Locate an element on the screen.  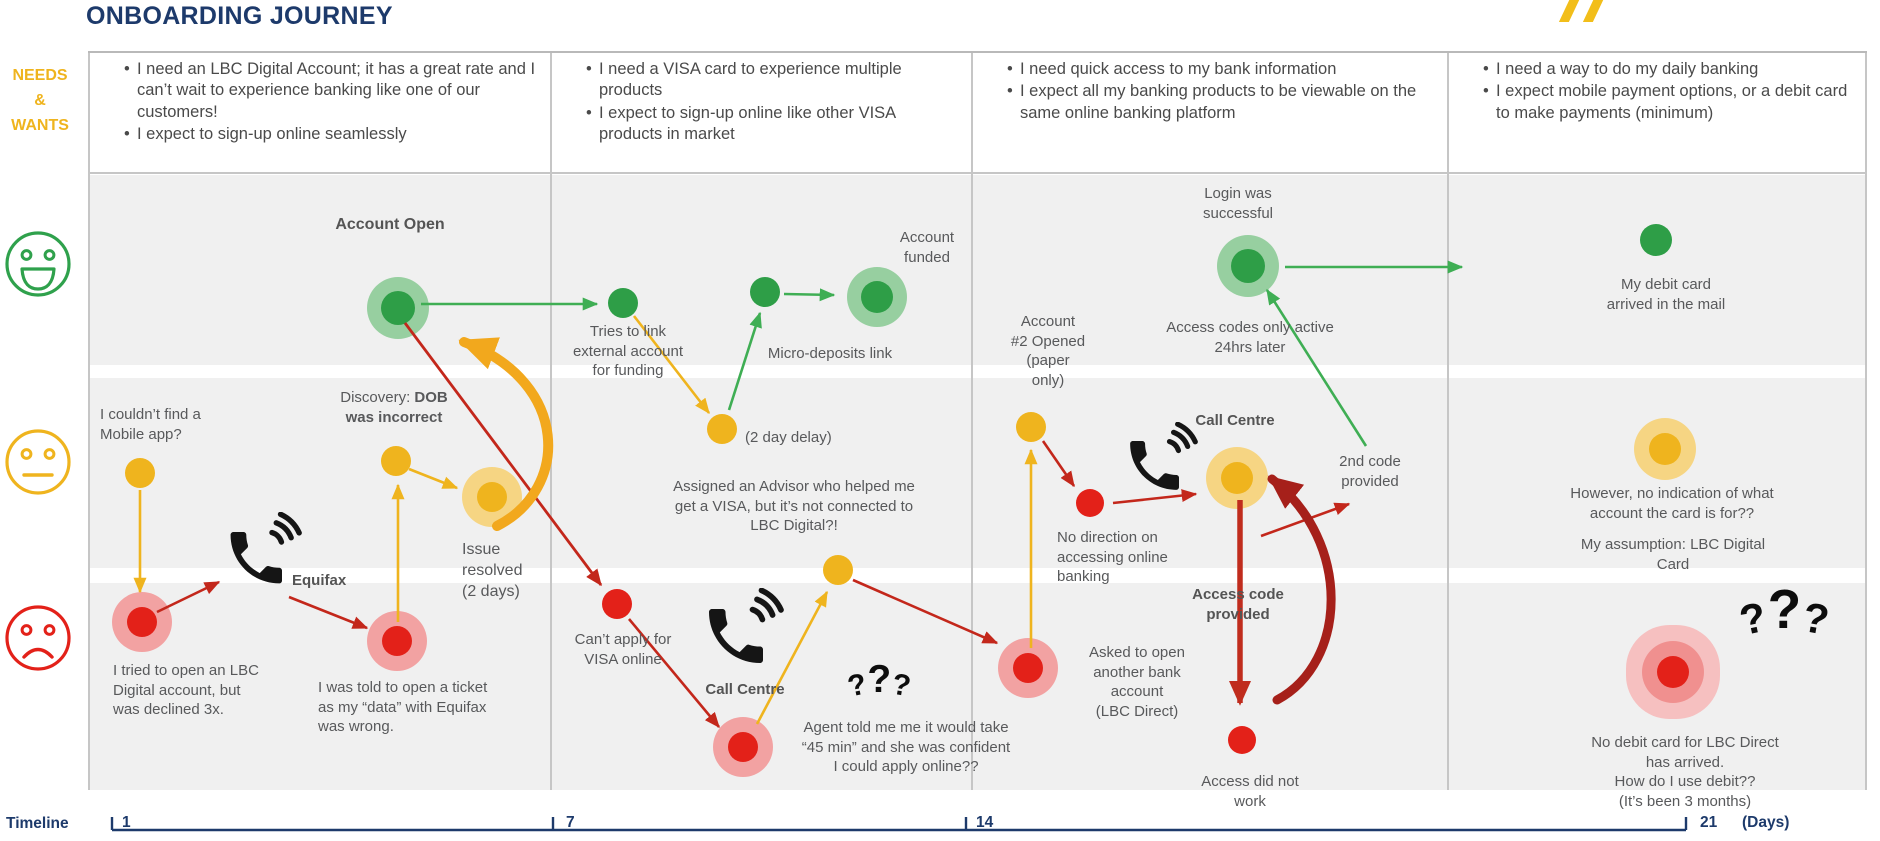
milestone-dot-link-attempt is located at coordinates (623, 303).